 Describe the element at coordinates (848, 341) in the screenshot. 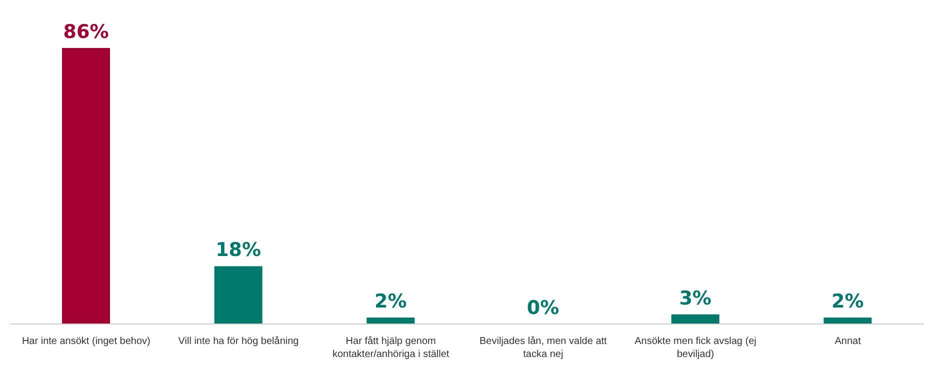

I see `x-tick-label: Annat` at that location.